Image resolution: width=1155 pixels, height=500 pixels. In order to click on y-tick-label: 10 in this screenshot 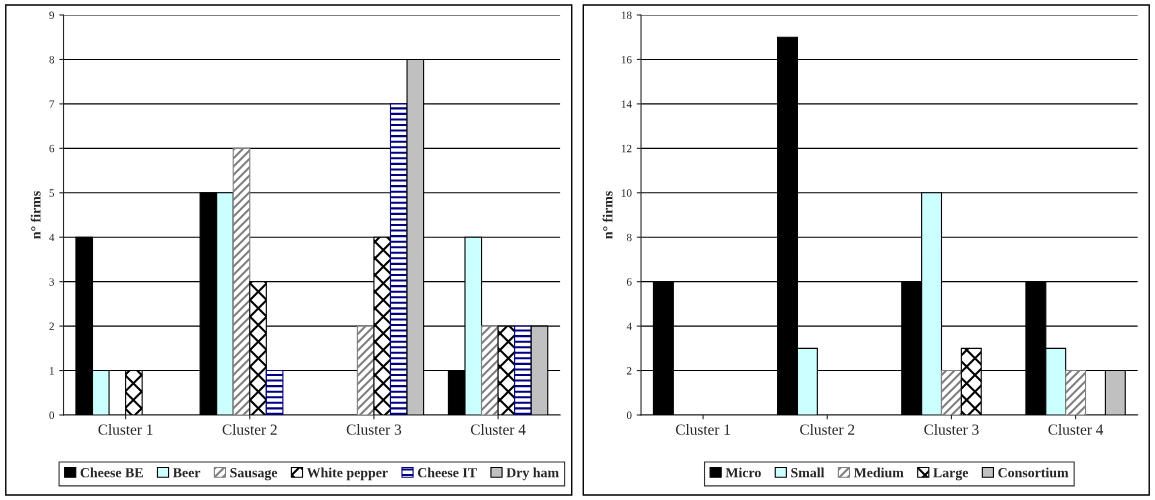, I will do `click(626, 193)`.